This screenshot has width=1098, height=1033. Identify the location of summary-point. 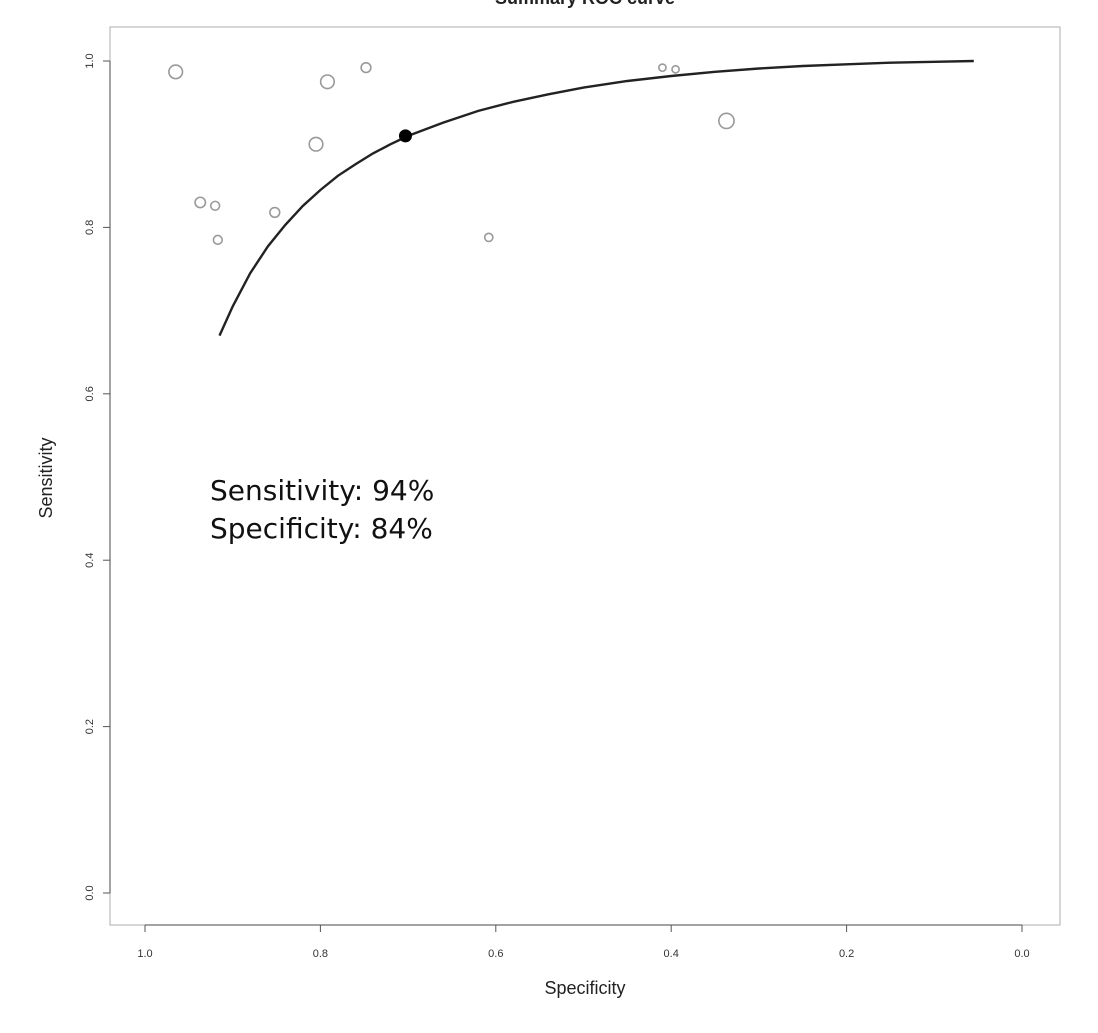
(405, 136).